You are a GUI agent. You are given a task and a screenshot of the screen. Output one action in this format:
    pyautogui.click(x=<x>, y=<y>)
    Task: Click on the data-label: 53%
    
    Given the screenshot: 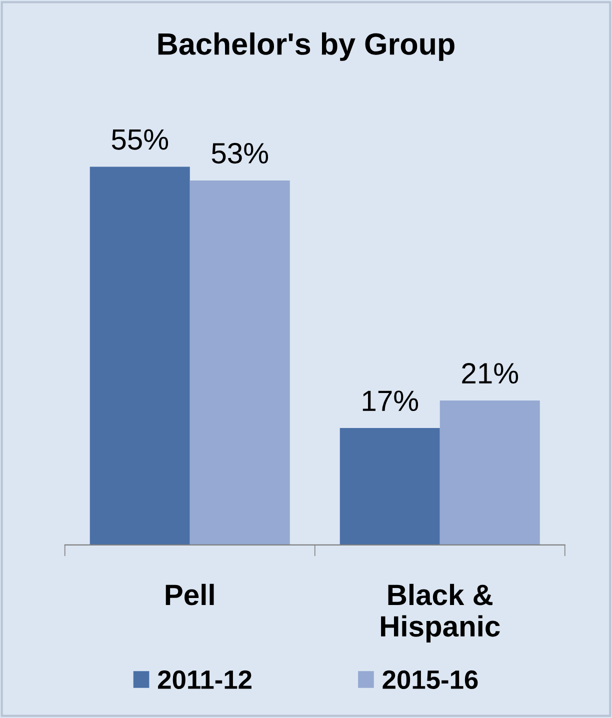 What is the action you would take?
    pyautogui.click(x=240, y=153)
    